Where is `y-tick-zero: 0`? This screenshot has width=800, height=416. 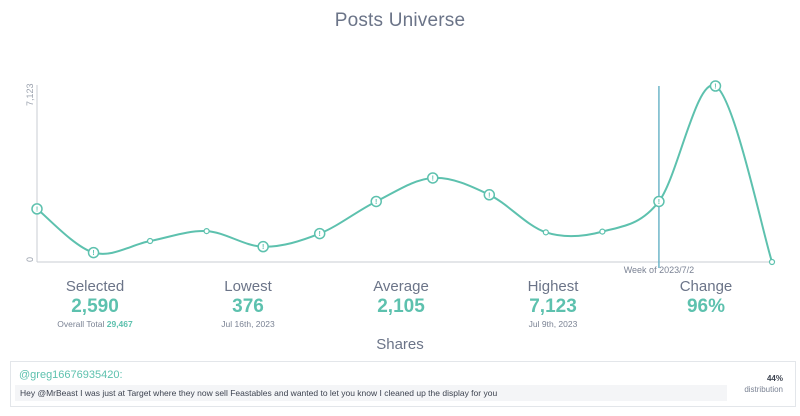
y-tick-zero: 0 is located at coordinates (30, 259).